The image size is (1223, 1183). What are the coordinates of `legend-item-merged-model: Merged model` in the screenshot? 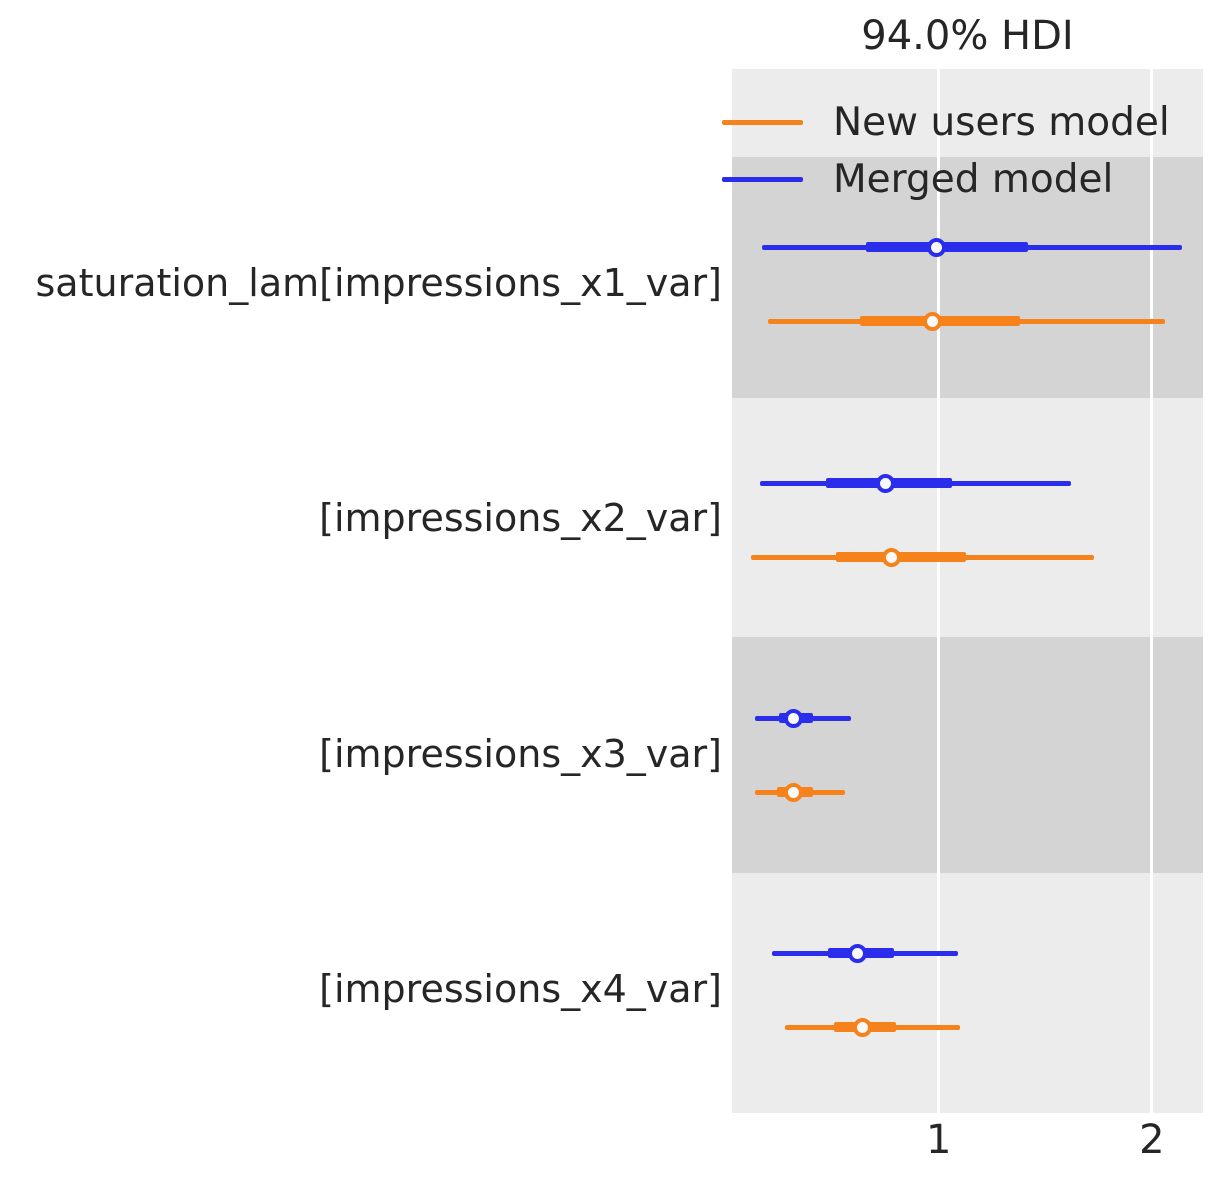 It's located at (918, 179).